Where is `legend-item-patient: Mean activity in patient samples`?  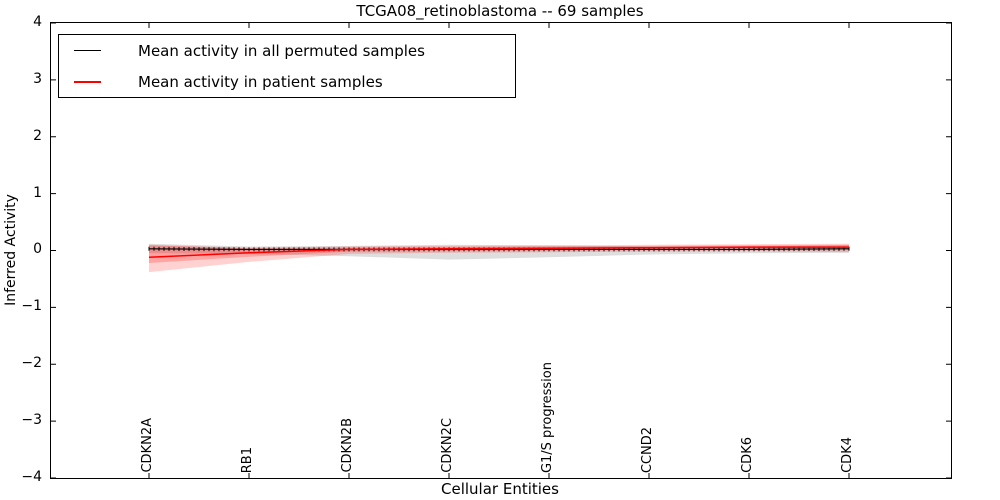
legend-item-patient: Mean activity in patient samples is located at coordinates (287, 81).